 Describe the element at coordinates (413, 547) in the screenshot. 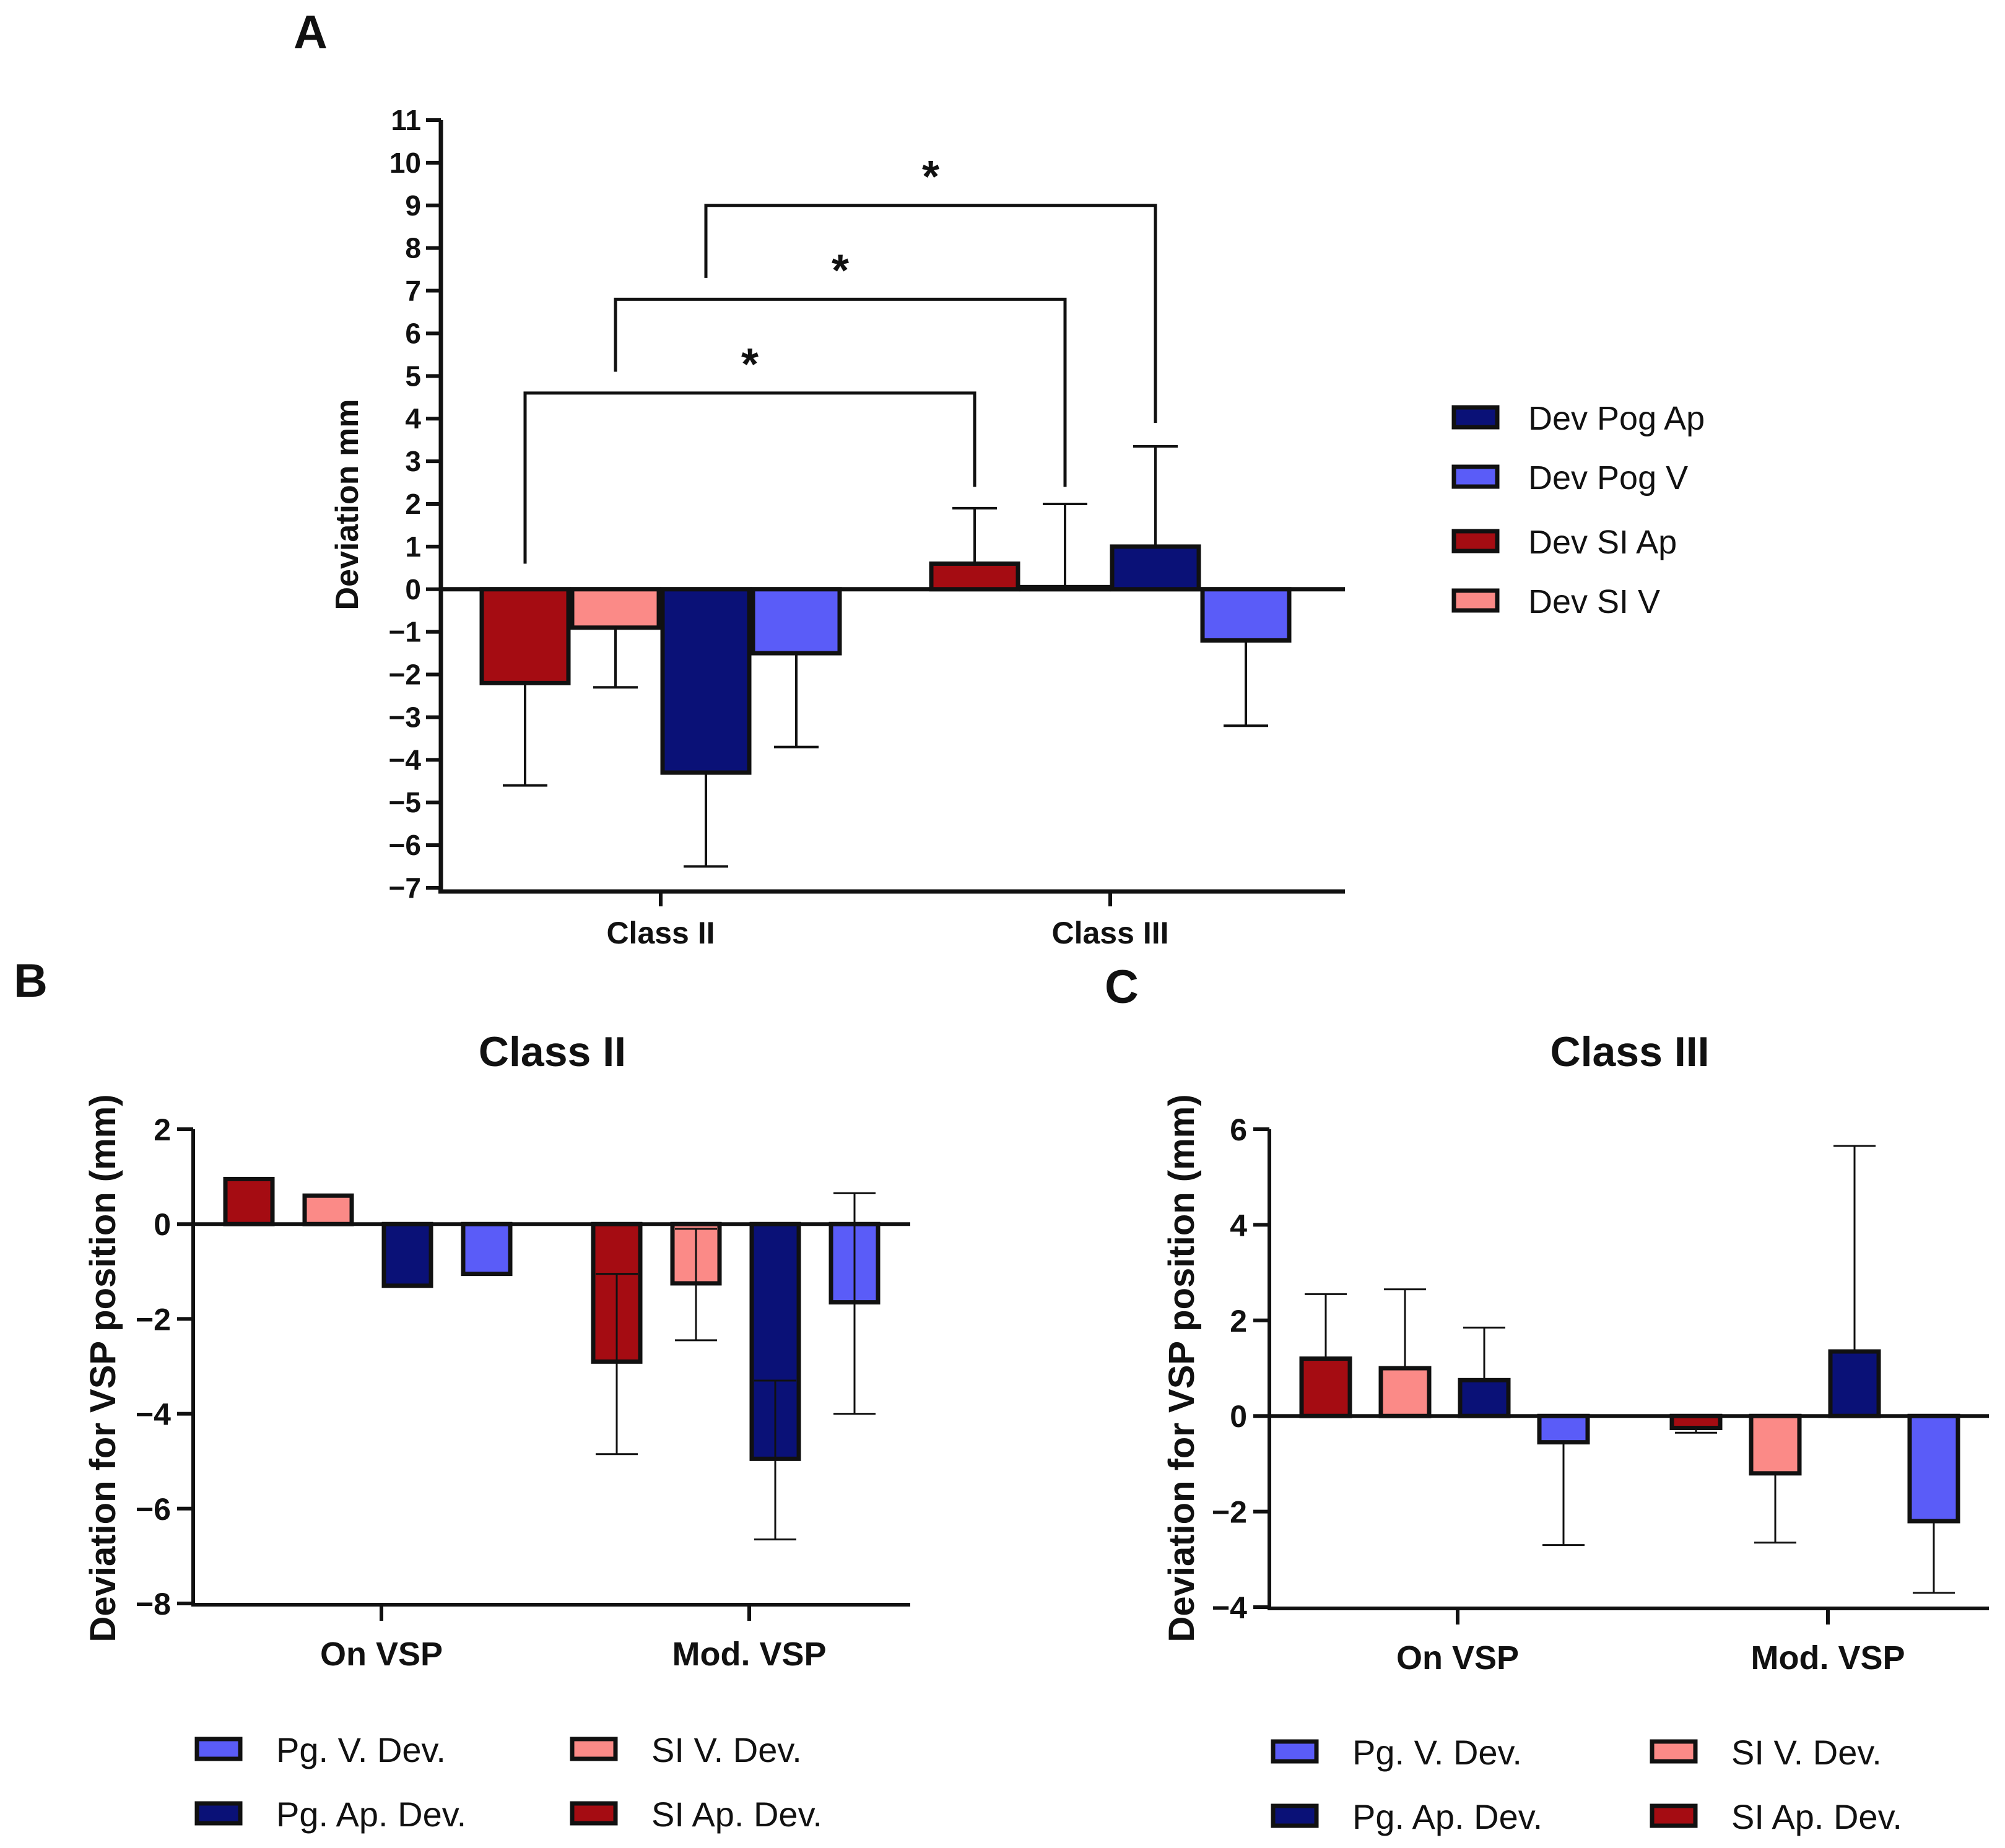

I see `chart-a-y-tick-label: 1` at that location.